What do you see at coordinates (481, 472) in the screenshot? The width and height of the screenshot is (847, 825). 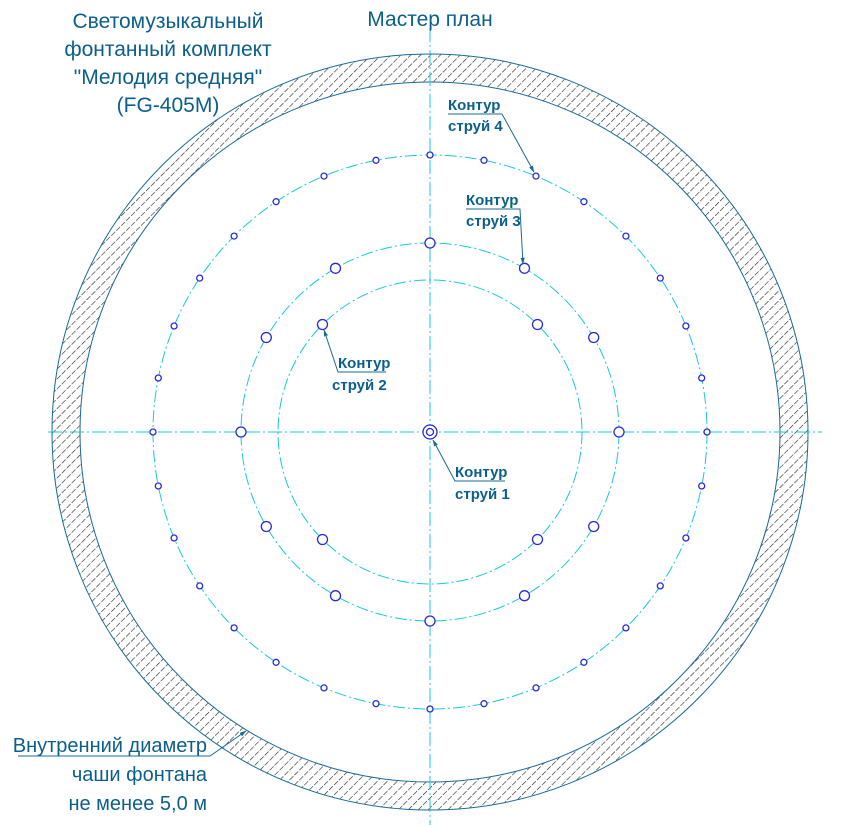 I see `contour-1-label-line1: Контур` at bounding box center [481, 472].